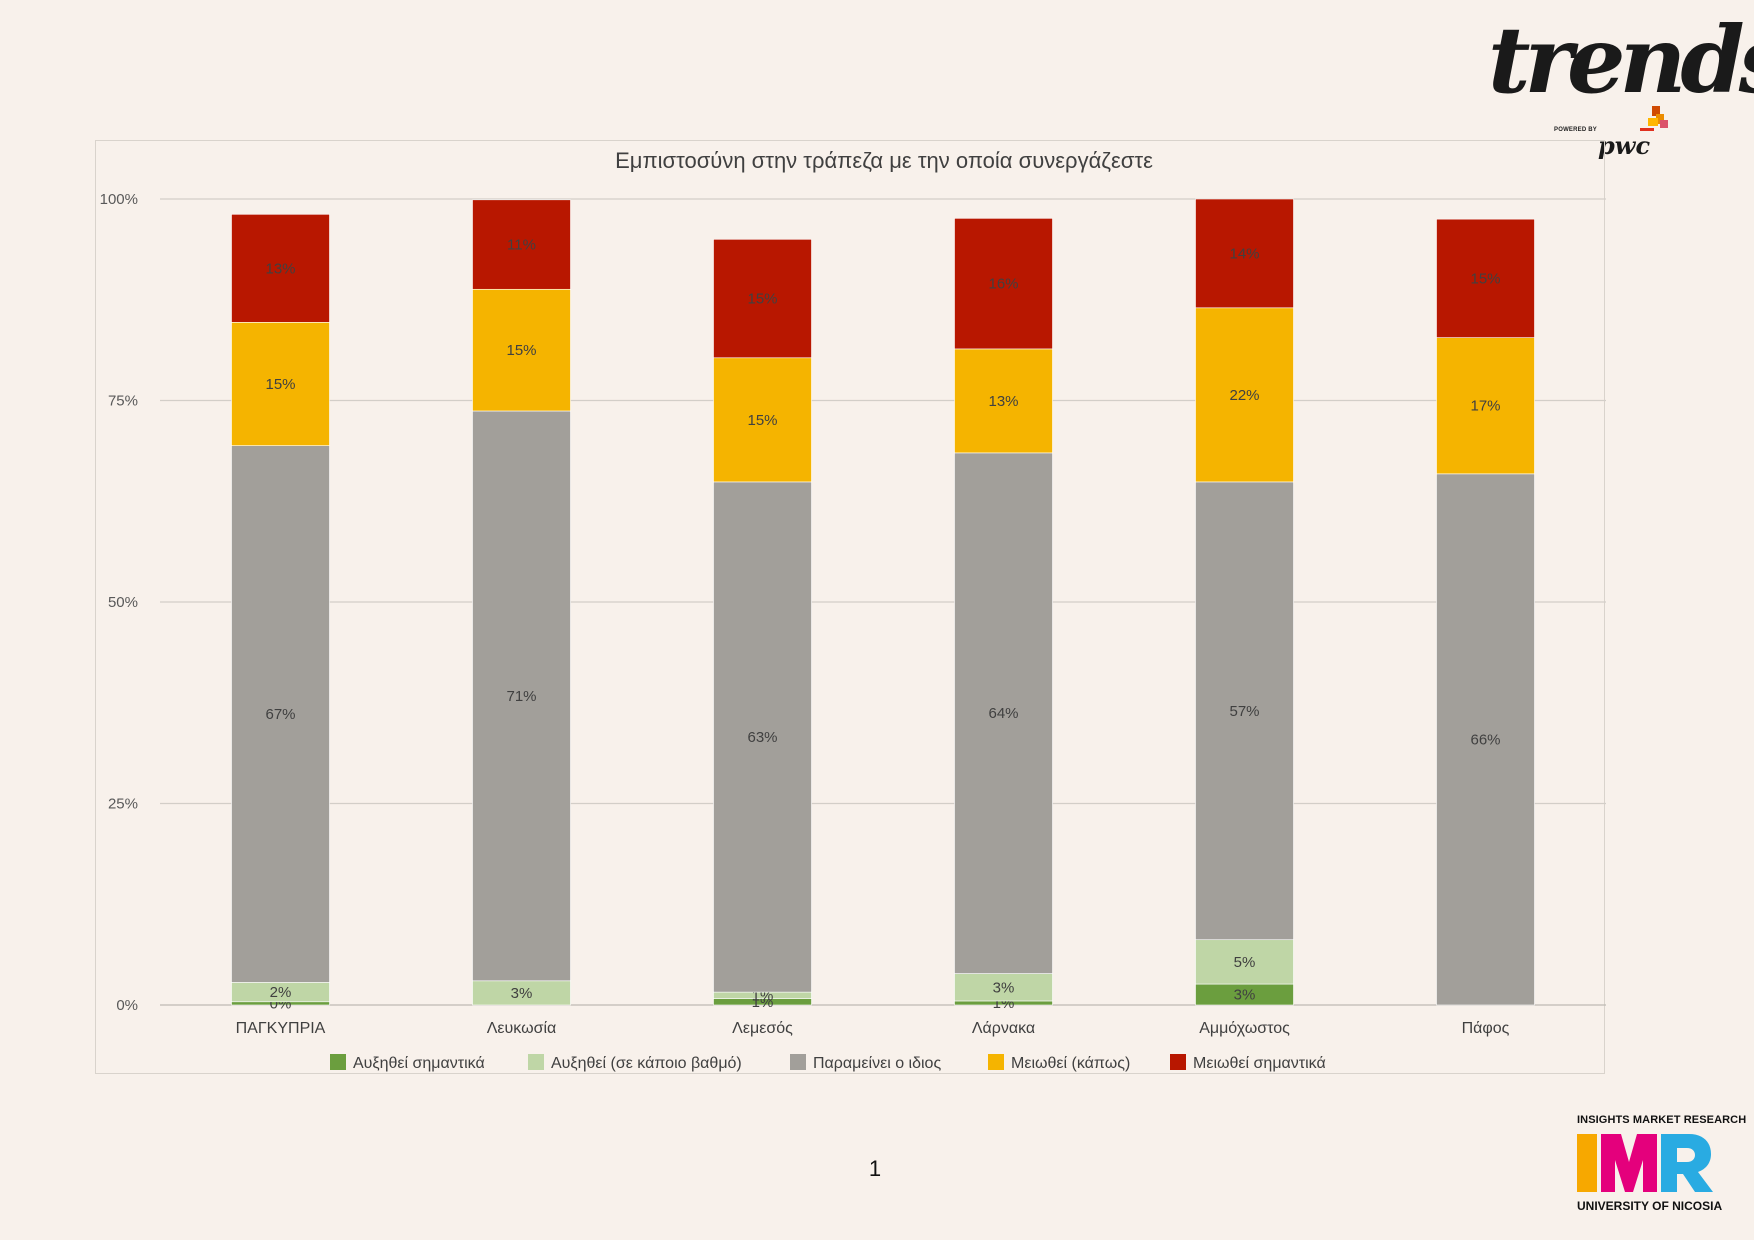  Describe the element at coordinates (419, 1063) in the screenshot. I see `legend-label: Αυξηθεί σημαντικά` at that location.